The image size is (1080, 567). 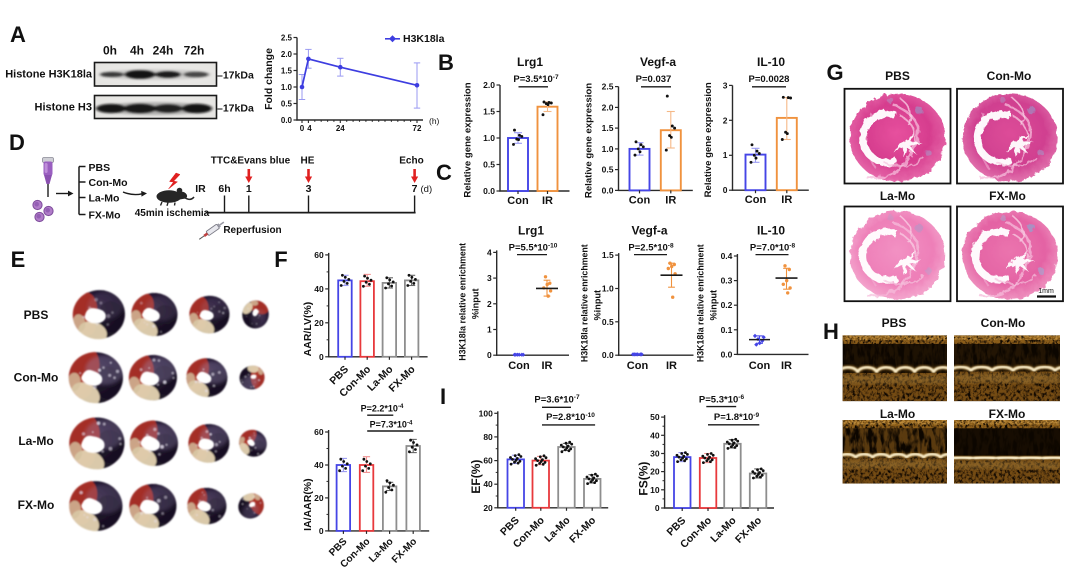 What do you see at coordinates (391, 424) in the screenshot?
I see `svg-text: P=7.3*10-4` at bounding box center [391, 424].